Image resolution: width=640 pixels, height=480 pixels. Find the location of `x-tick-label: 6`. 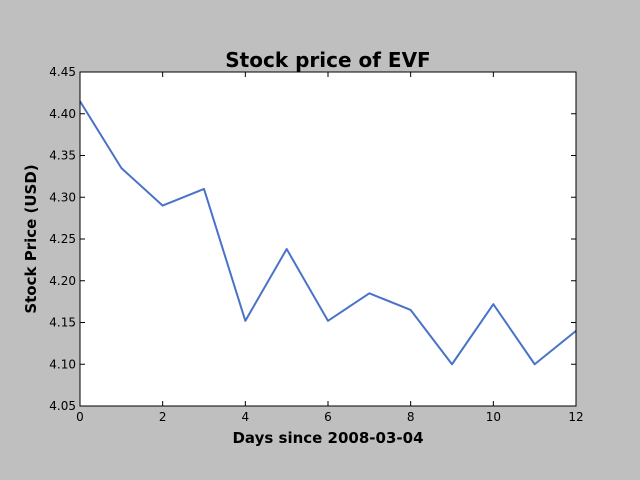

x-tick-label: 6 is located at coordinates (328, 417).